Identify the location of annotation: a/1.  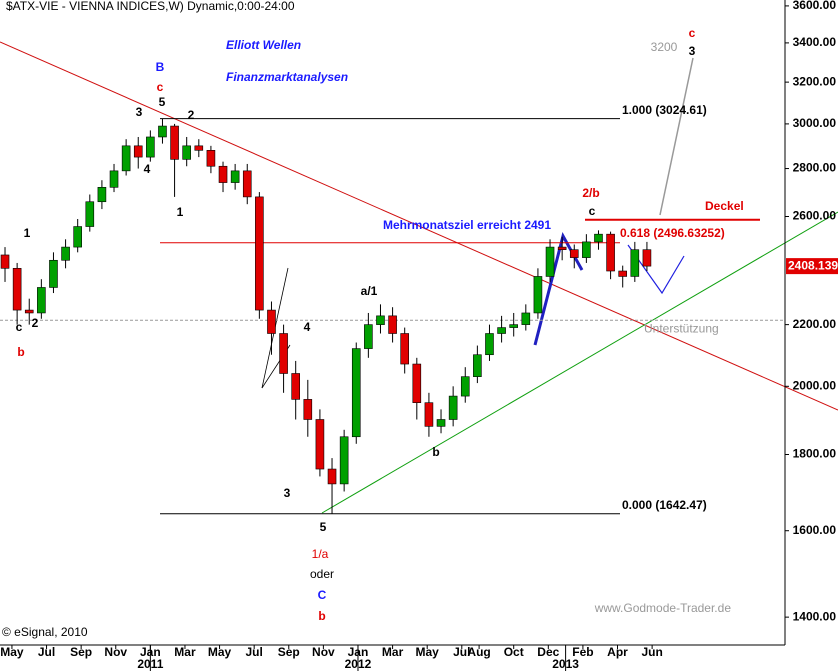
(369, 291).